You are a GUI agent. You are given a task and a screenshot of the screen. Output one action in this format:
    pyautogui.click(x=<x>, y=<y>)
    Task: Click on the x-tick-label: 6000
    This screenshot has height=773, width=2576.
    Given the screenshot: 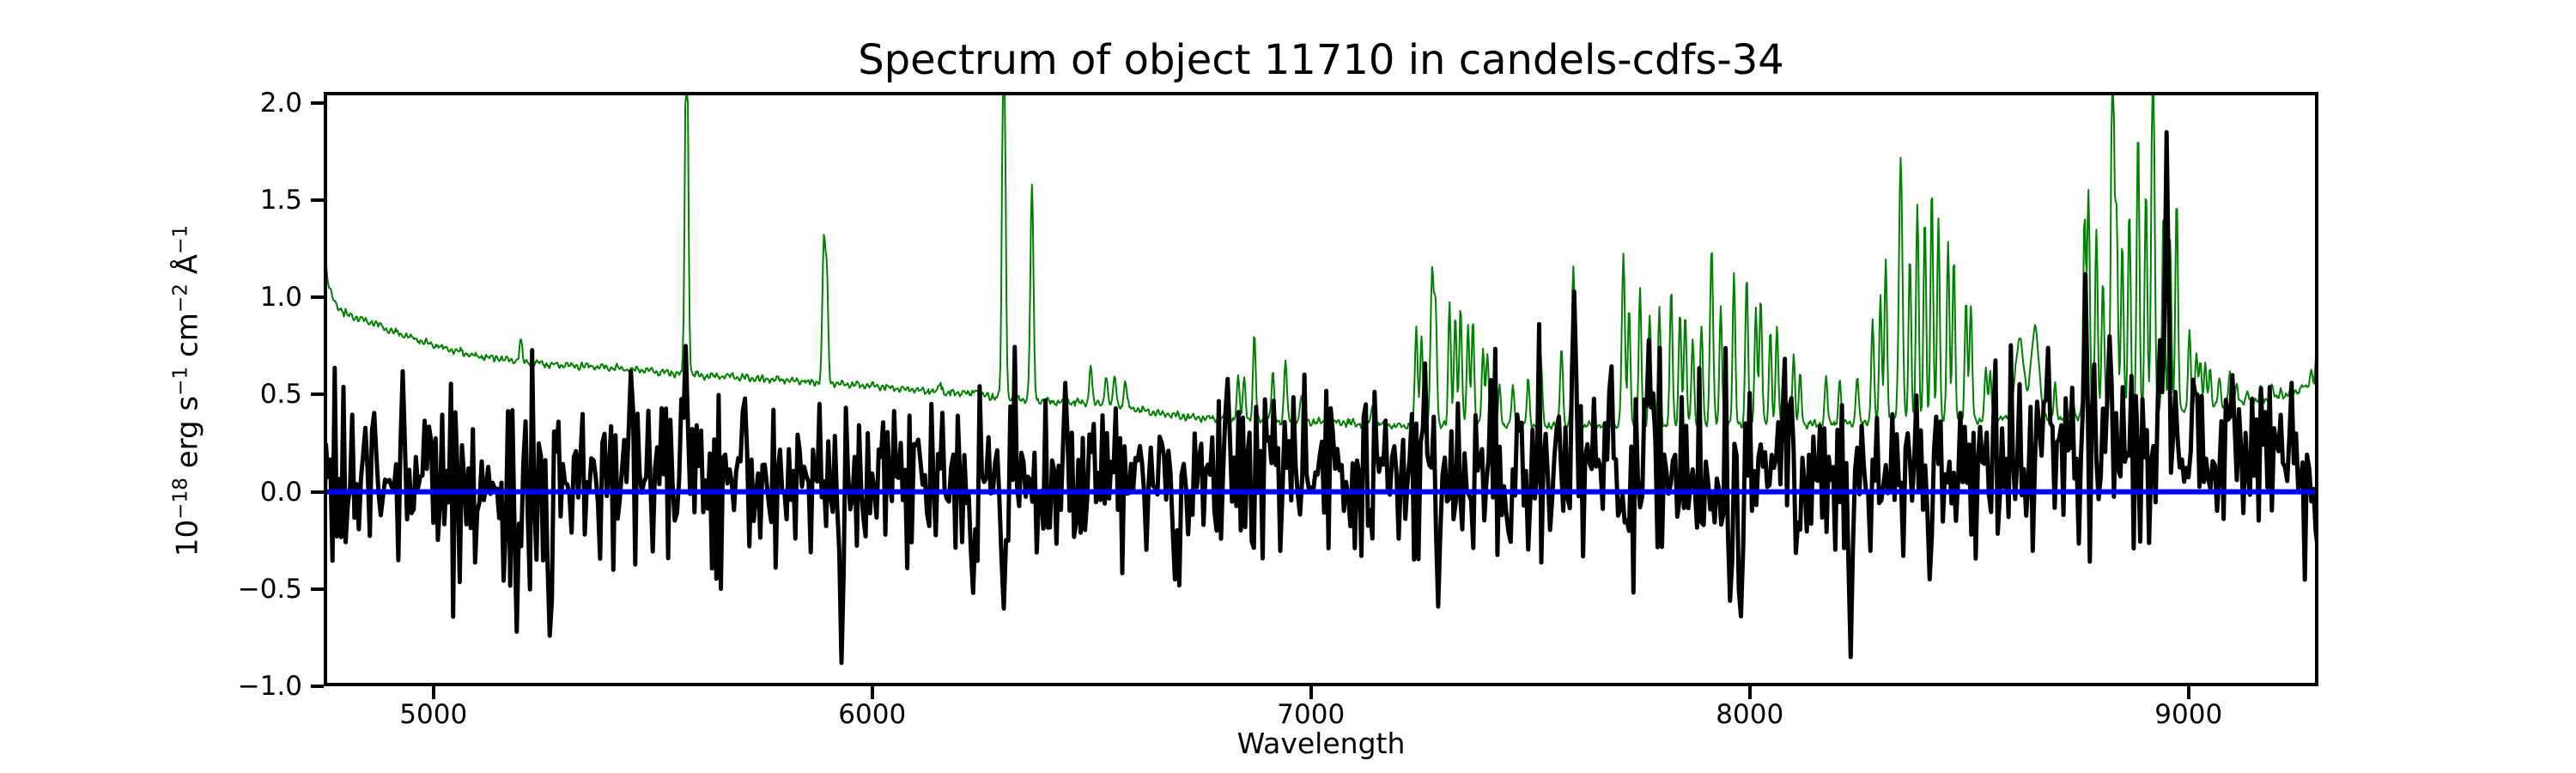 What is the action you would take?
    pyautogui.click(x=872, y=714)
    